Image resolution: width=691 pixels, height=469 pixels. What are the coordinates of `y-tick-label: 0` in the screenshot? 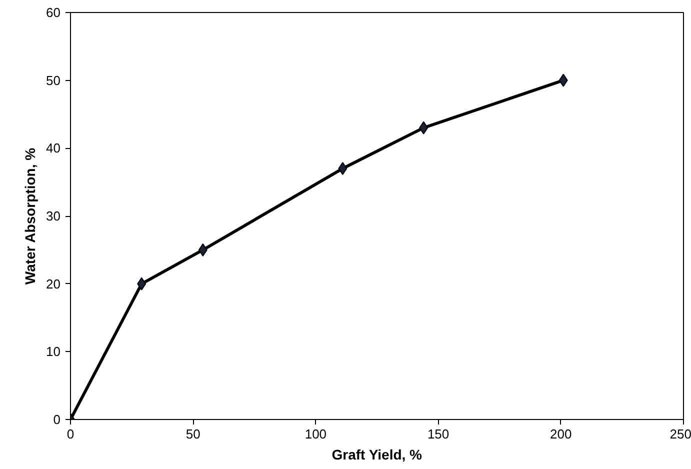 It's located at (57, 419).